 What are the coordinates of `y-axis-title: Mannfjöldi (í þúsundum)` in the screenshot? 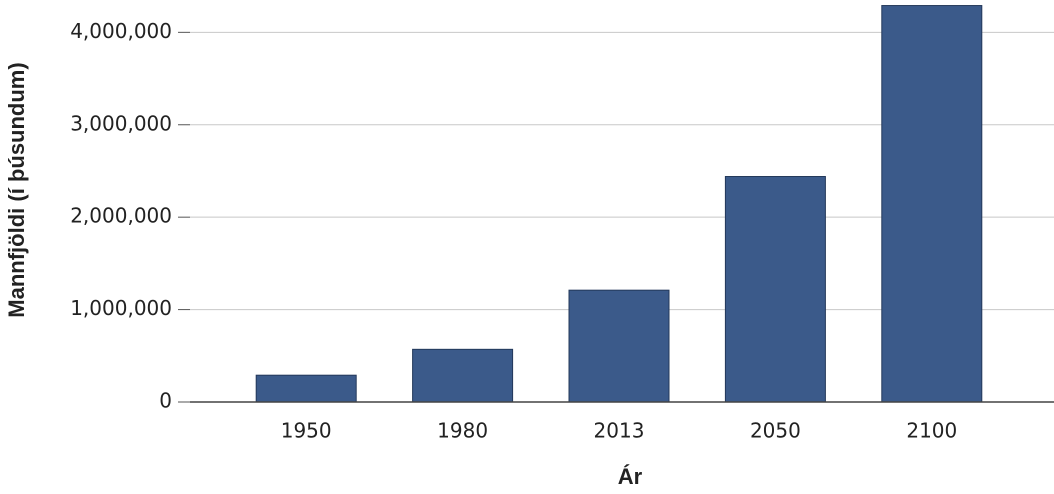 It's located at (16, 189).